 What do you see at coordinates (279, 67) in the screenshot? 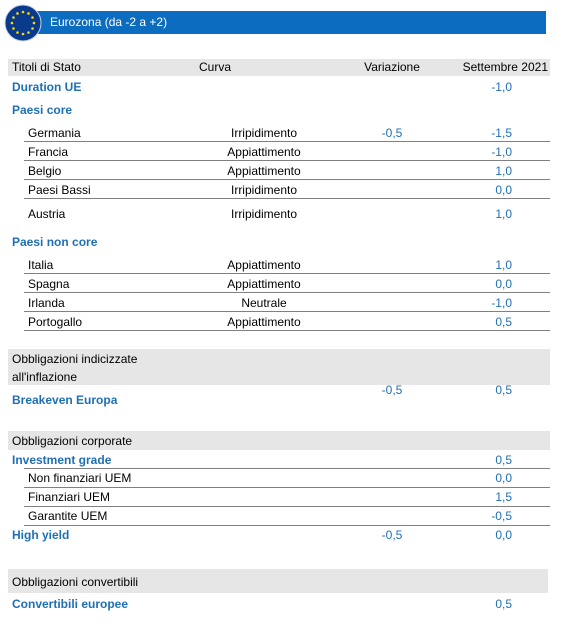
I see `column-header-bar` at bounding box center [279, 67].